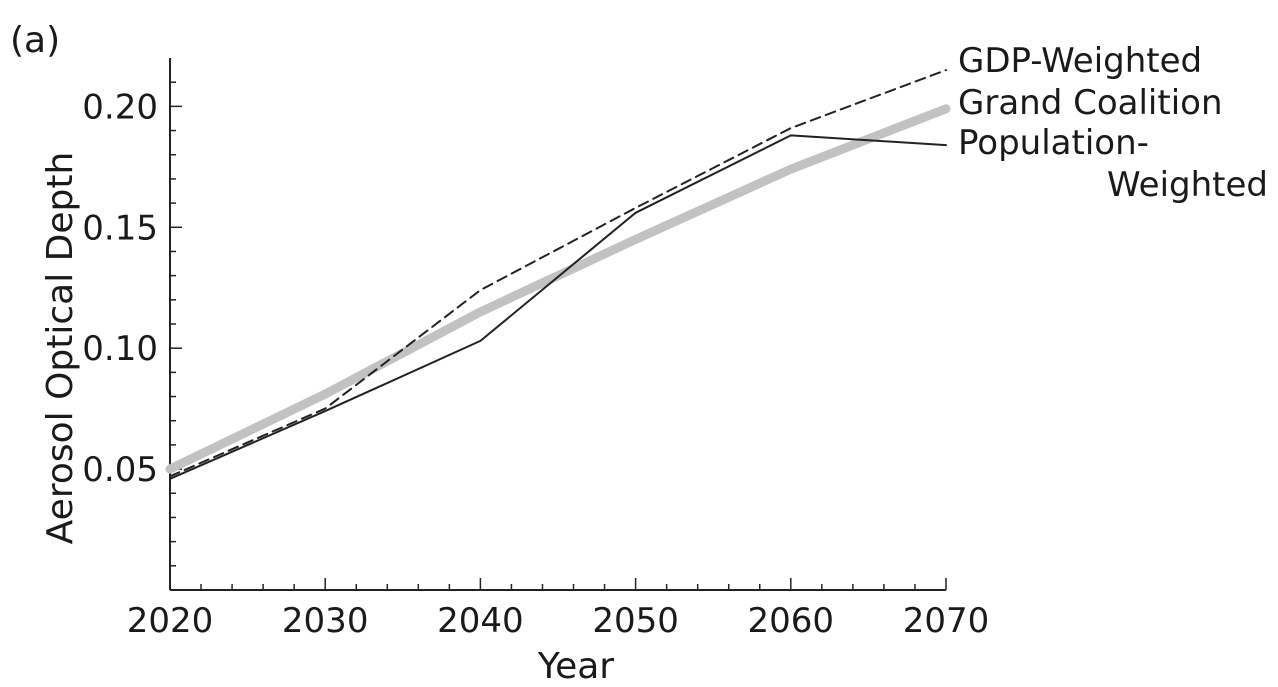  Describe the element at coordinates (791, 621) in the screenshot. I see `x-tick-label: 2060` at that location.